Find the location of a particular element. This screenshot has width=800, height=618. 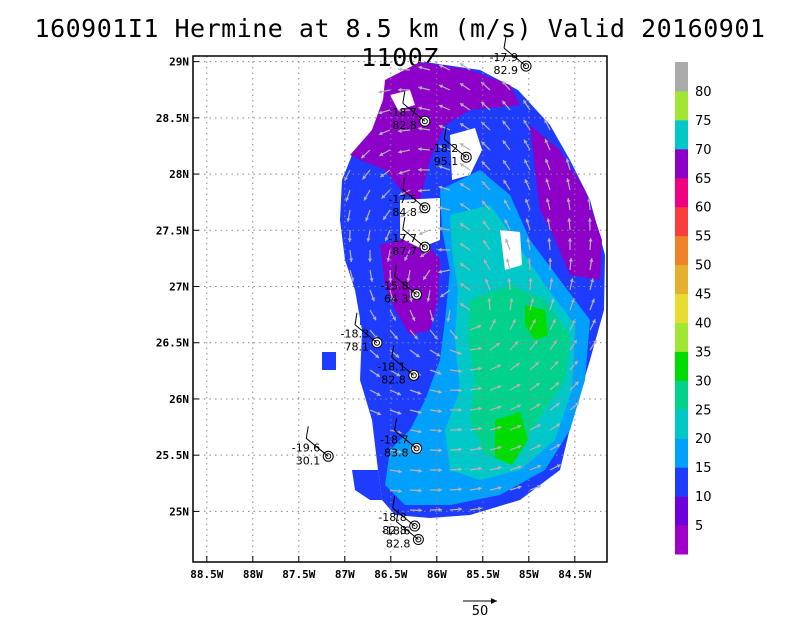

field-west-blue is located at coordinates (329, 361).